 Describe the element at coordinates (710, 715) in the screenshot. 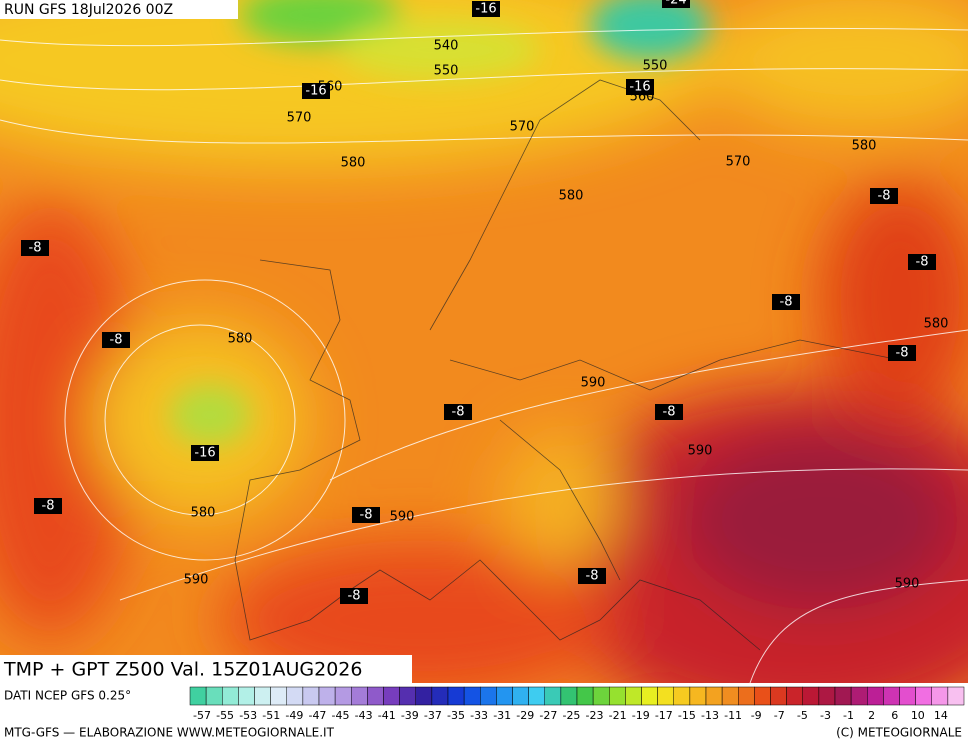

I see `colorbar-label: -13` at that location.